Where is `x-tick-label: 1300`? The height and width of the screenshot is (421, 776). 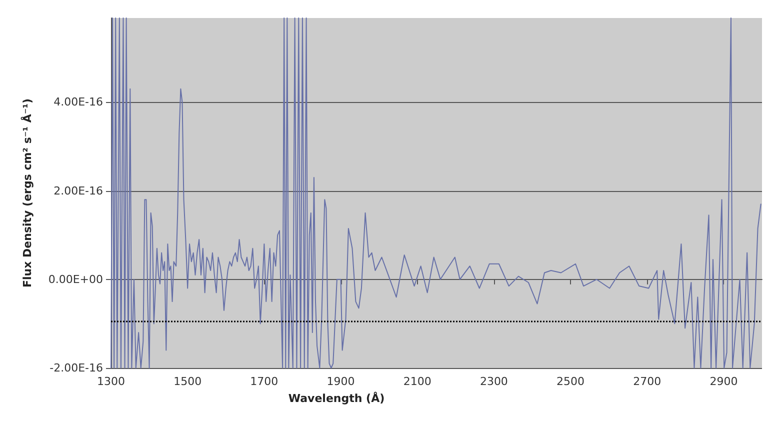 x-tick-label: 1300 is located at coordinates (111, 381).